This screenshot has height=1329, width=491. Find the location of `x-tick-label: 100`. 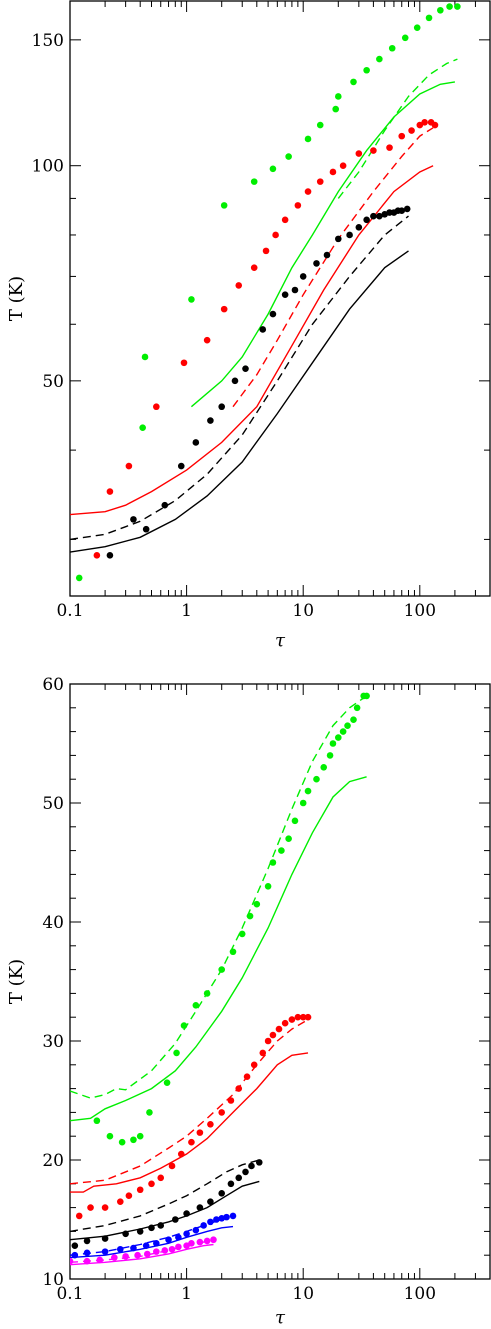

x-tick-label: 100 is located at coordinates (420, 611).